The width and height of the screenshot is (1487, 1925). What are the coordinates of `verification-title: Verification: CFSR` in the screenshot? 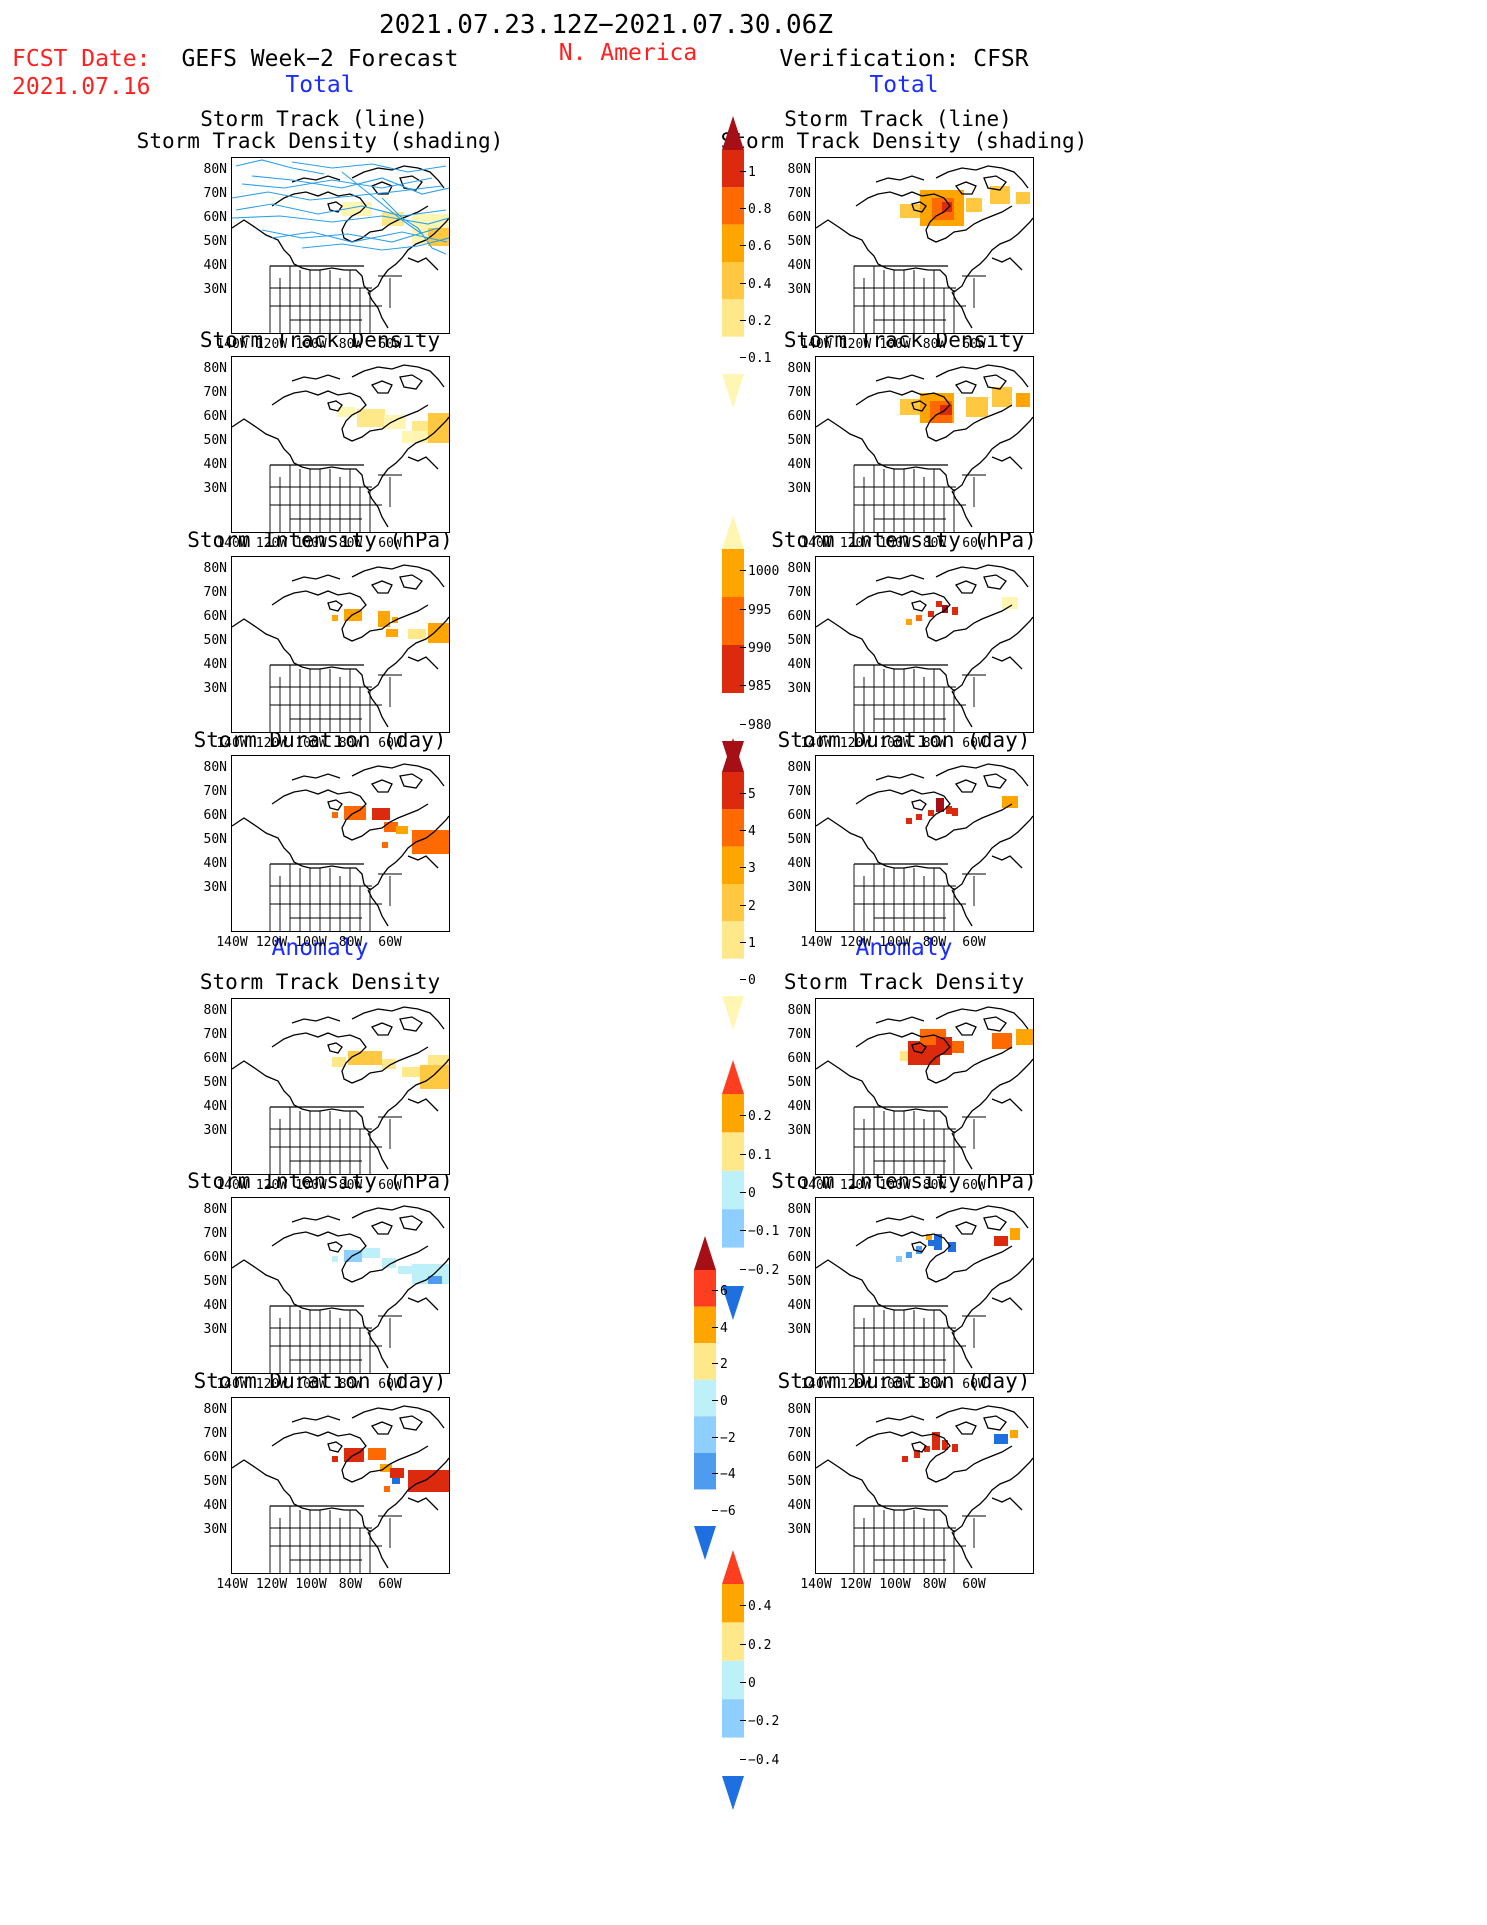 It's located at (904, 59).